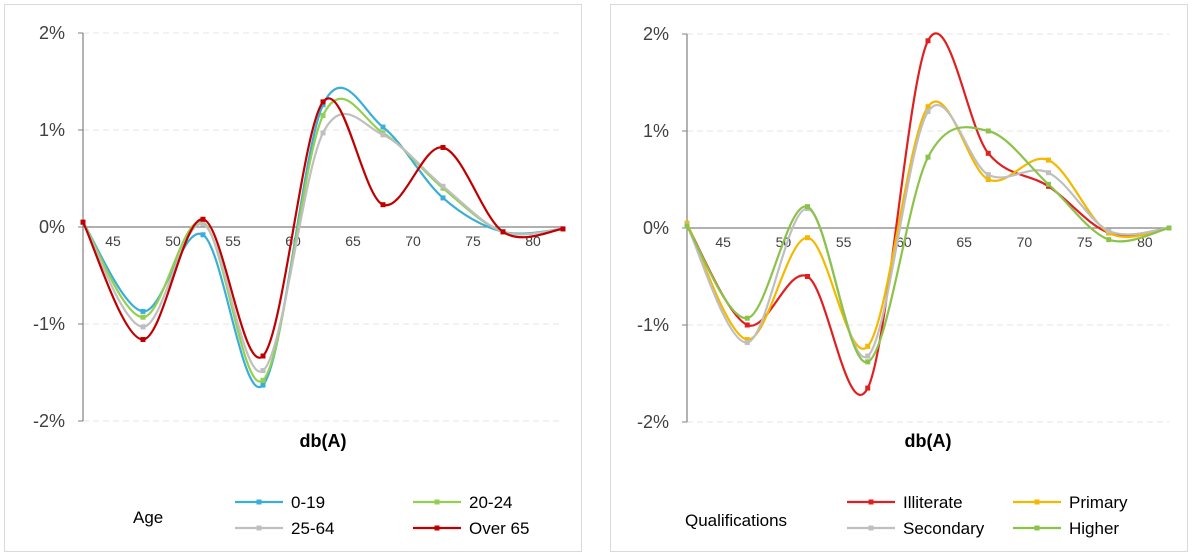 Image resolution: width=1192 pixels, height=554 pixels. Describe the element at coordinates (323, 441) in the screenshot. I see `x-axis-title: db(A)` at that location.